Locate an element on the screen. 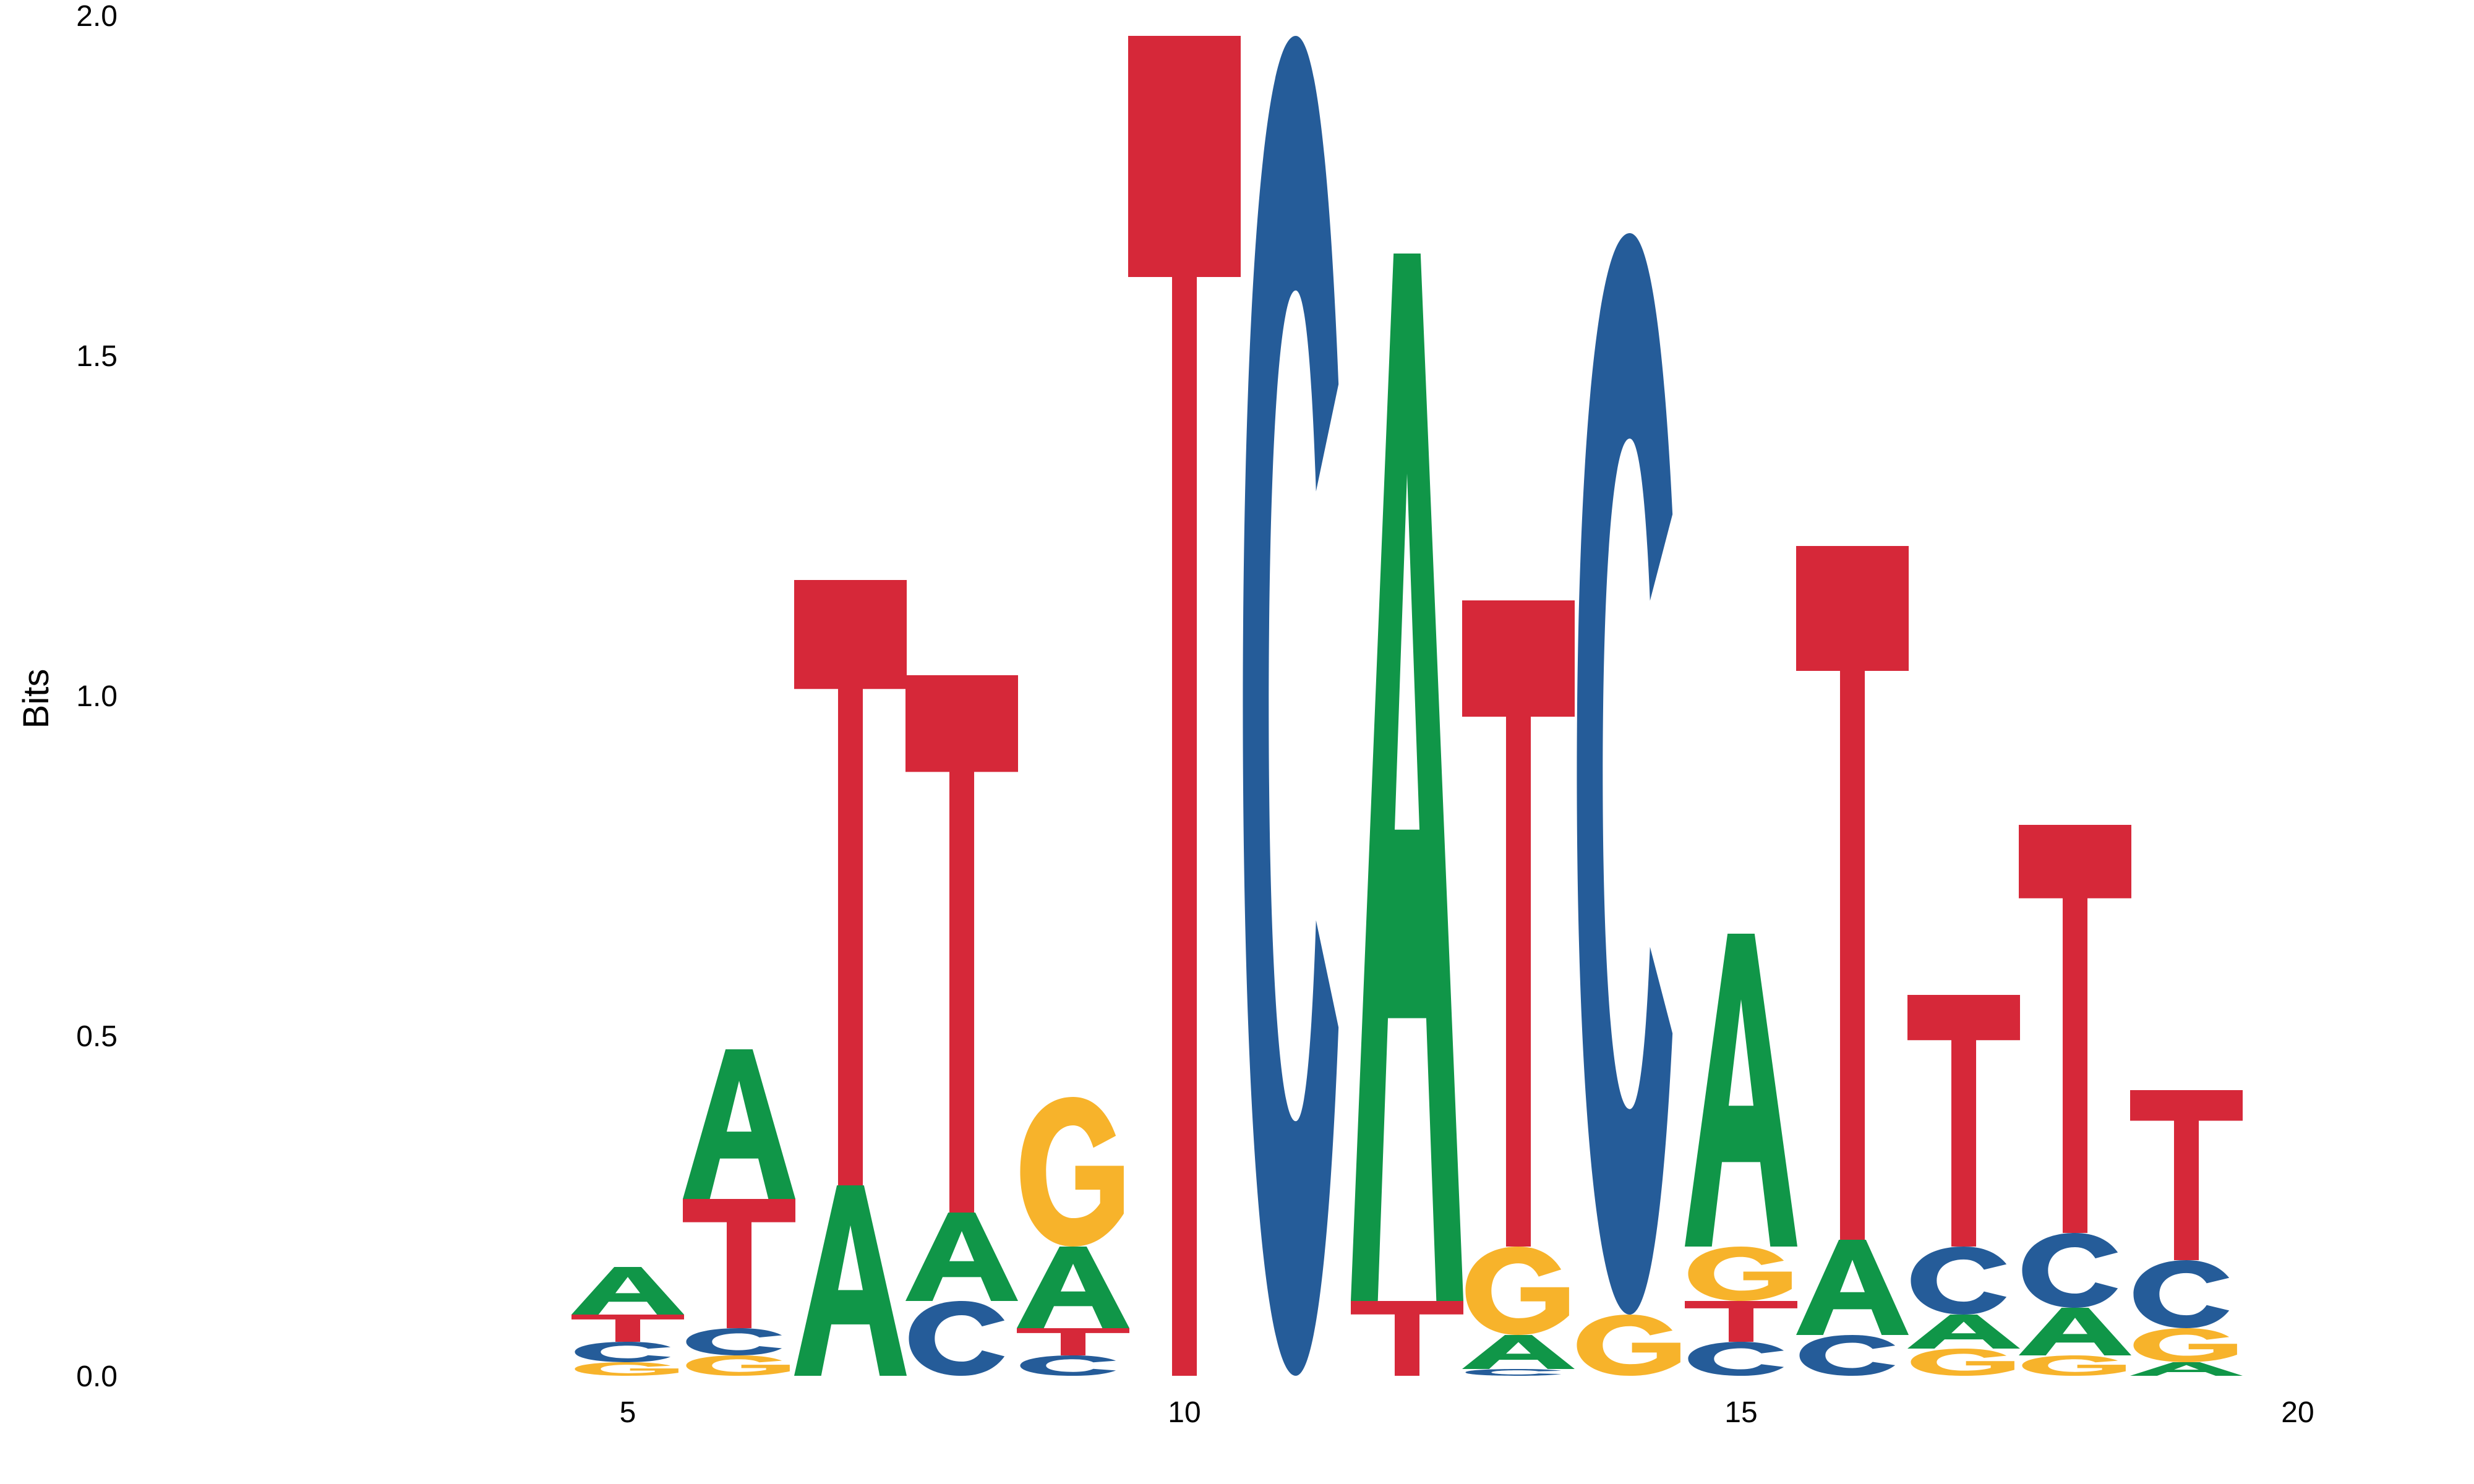 The width and height of the screenshot is (2474, 1484). y-axis-title: Bits is located at coordinates (36, 699).